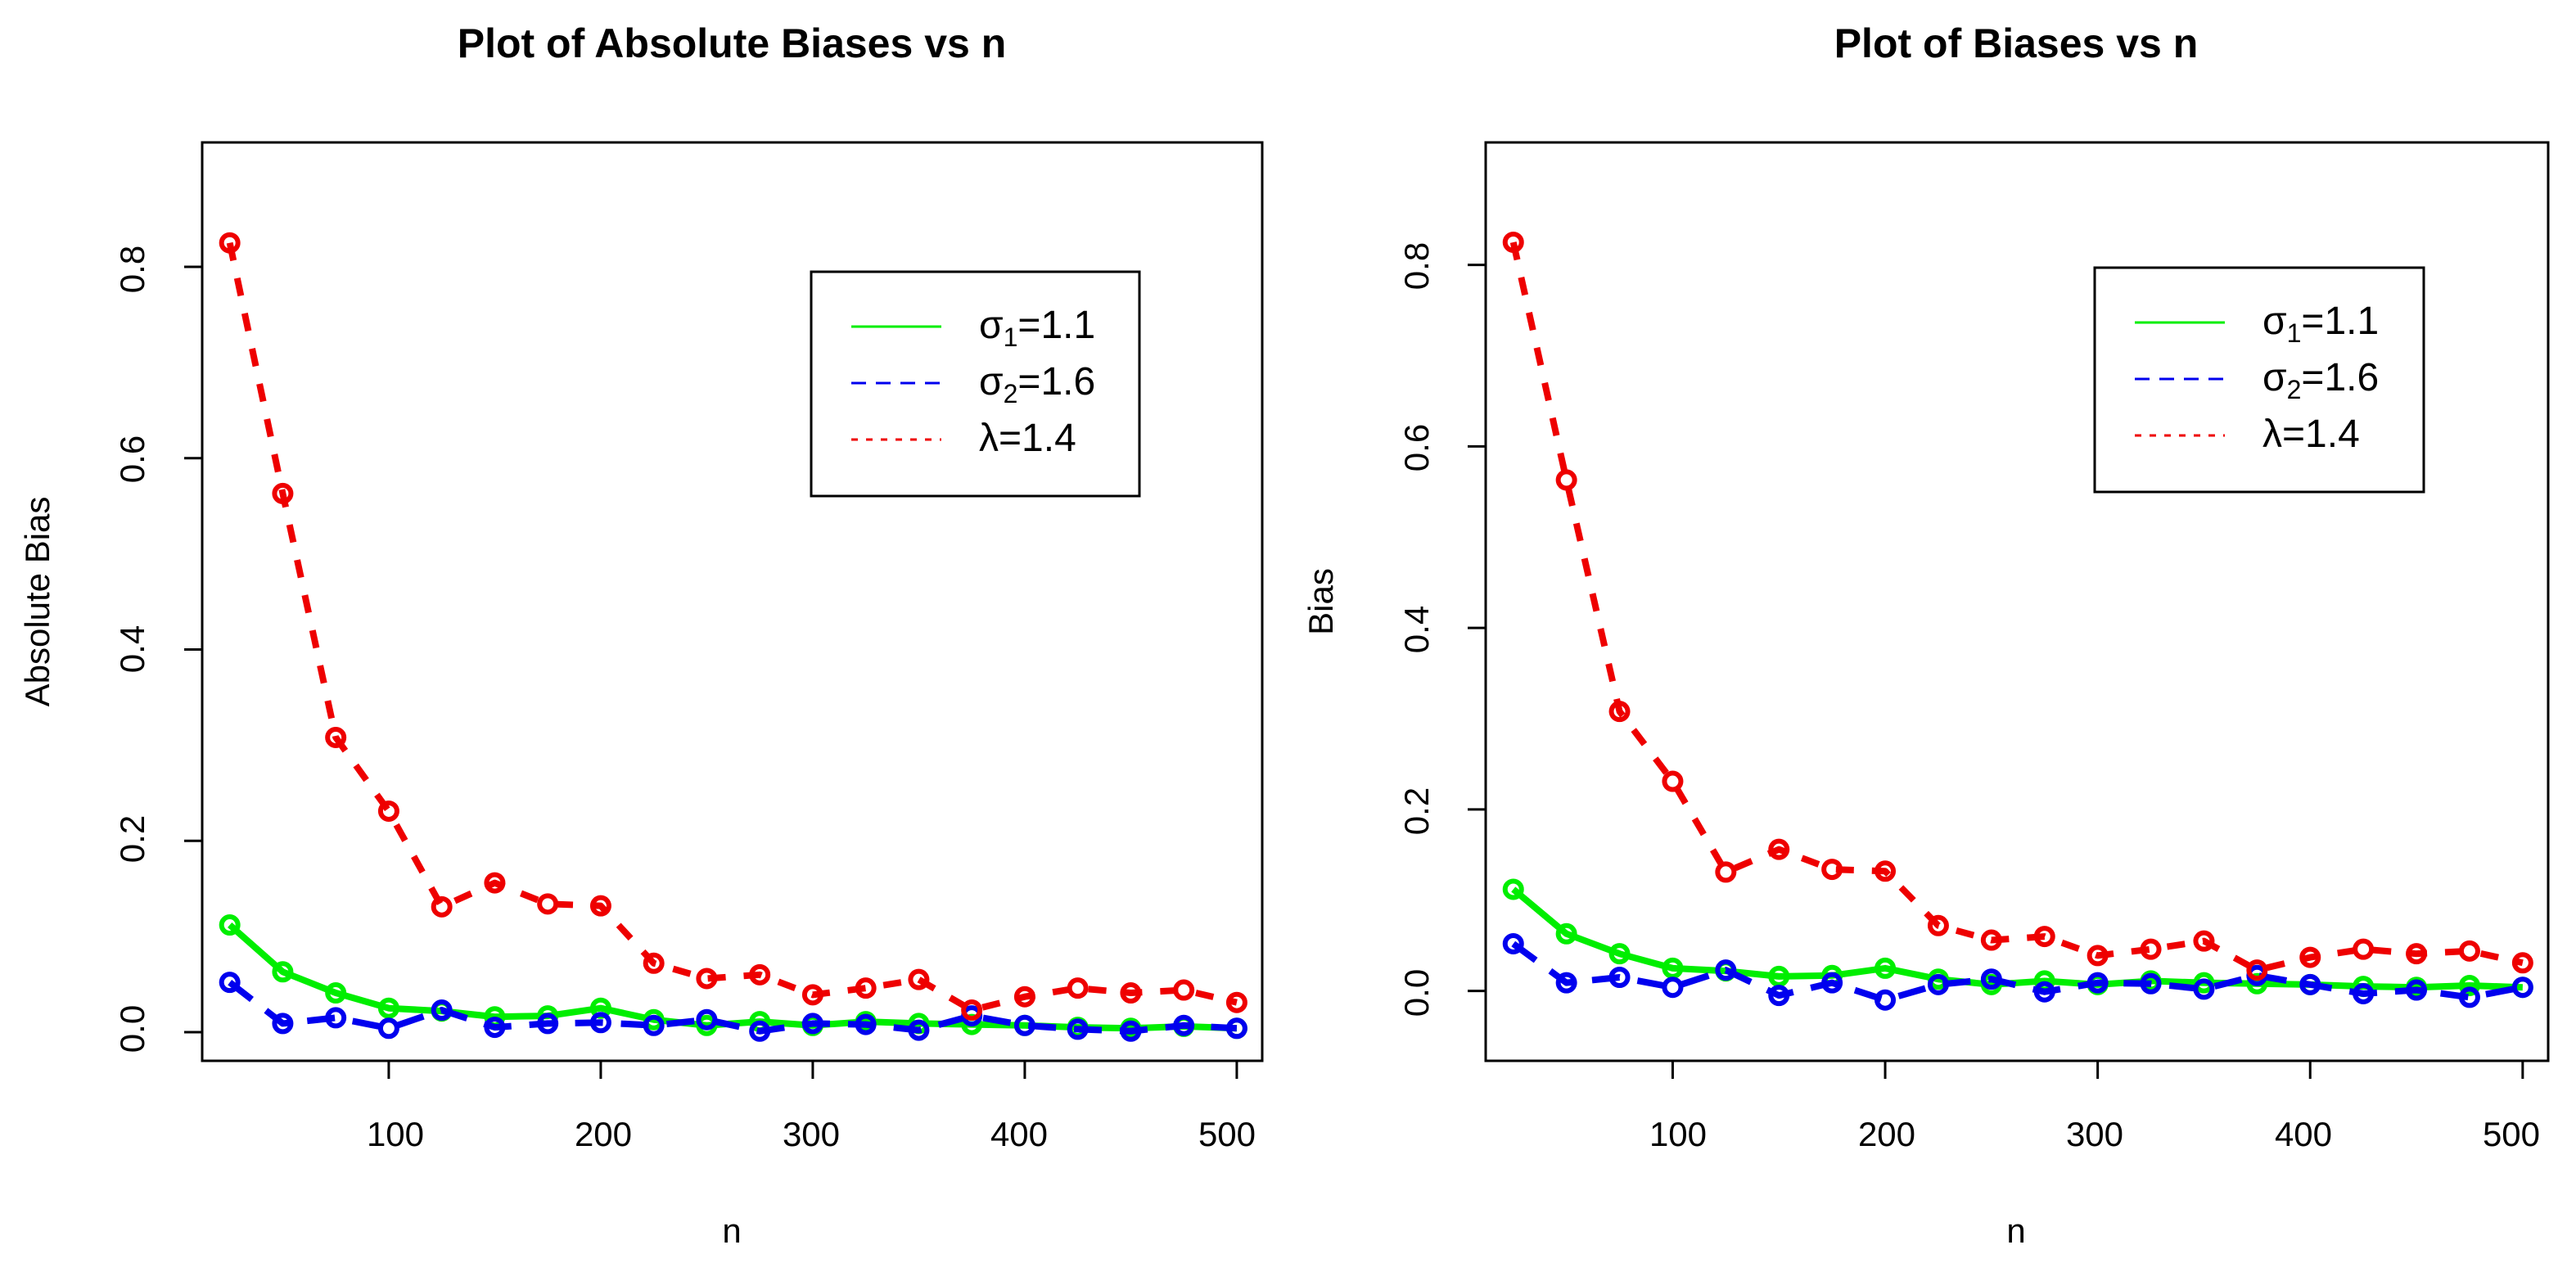 The width and height of the screenshot is (2576, 1272). What do you see at coordinates (2294, 333) in the screenshot?
I see `legend-label-subscript: 1` at bounding box center [2294, 333].